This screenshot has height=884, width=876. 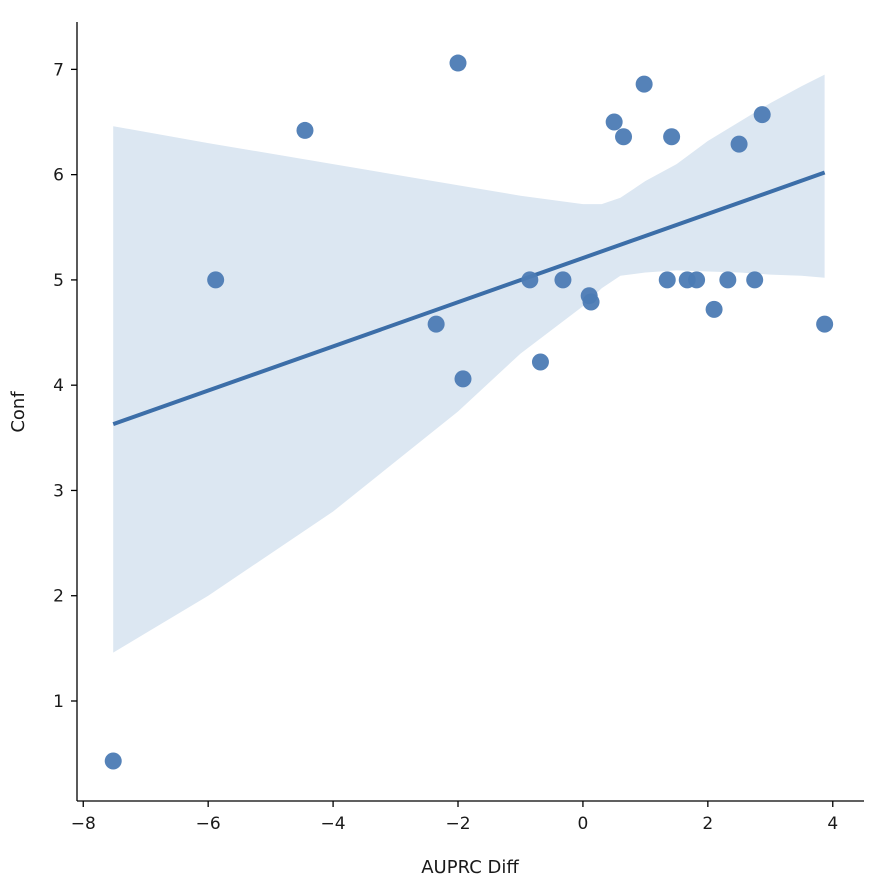 What do you see at coordinates (65, 386) in the screenshot?
I see `y-ticks-layer: 1 2 3 4 5 6 7` at bounding box center [65, 386].